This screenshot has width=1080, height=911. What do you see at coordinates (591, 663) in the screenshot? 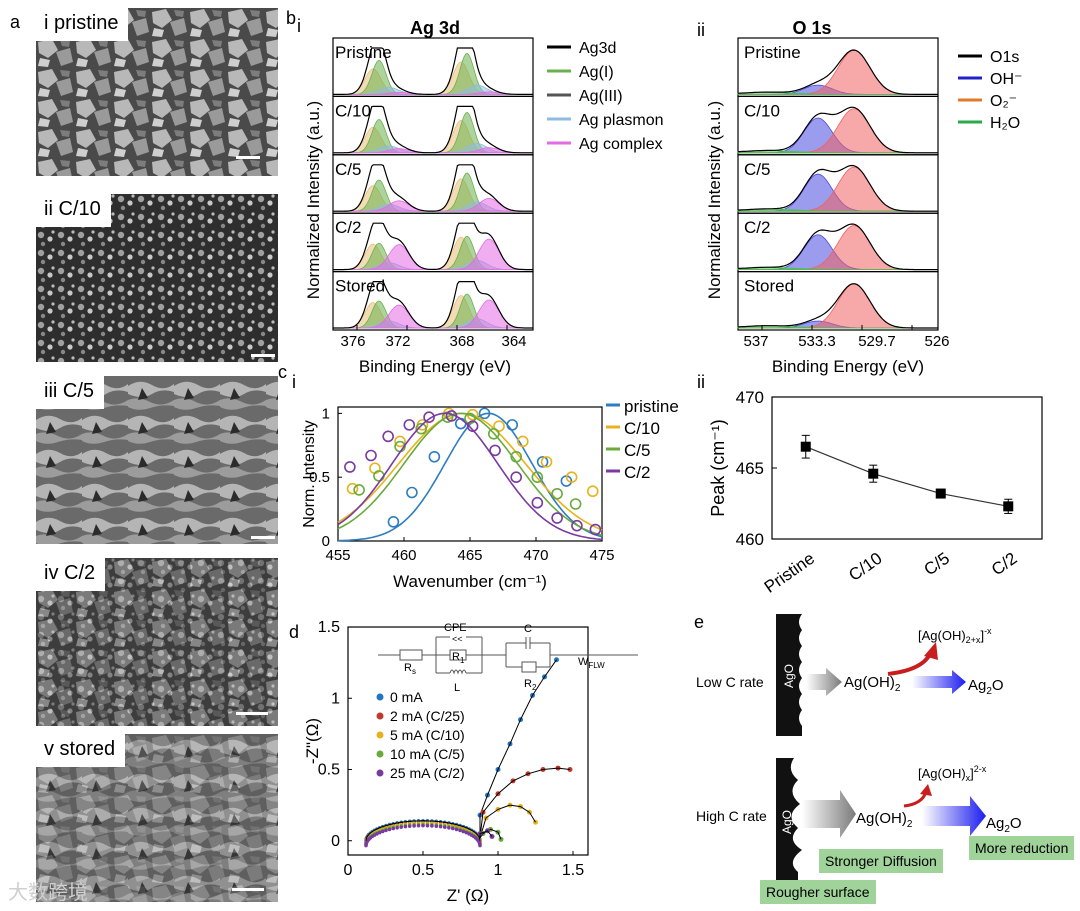
I see `circuit-w: WFLW` at bounding box center [591, 663].